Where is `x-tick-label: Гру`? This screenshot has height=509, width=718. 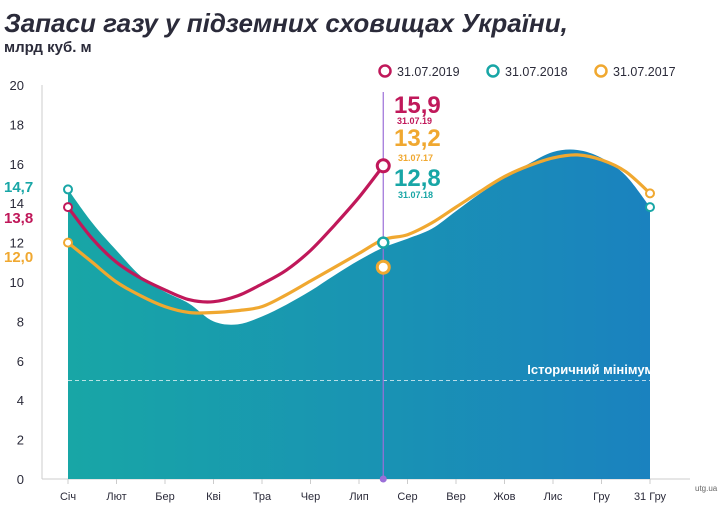 x-tick-label: Гру is located at coordinates (601, 497).